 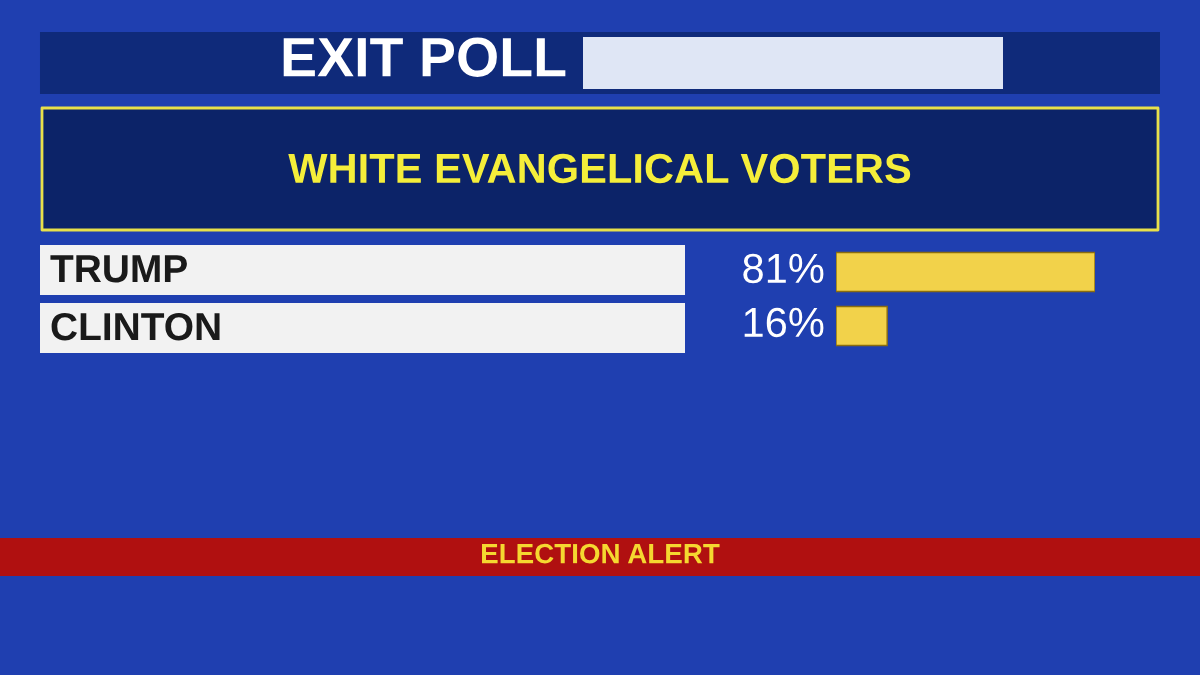 What do you see at coordinates (783, 268) in the screenshot?
I see `data-label: 81%` at bounding box center [783, 268].